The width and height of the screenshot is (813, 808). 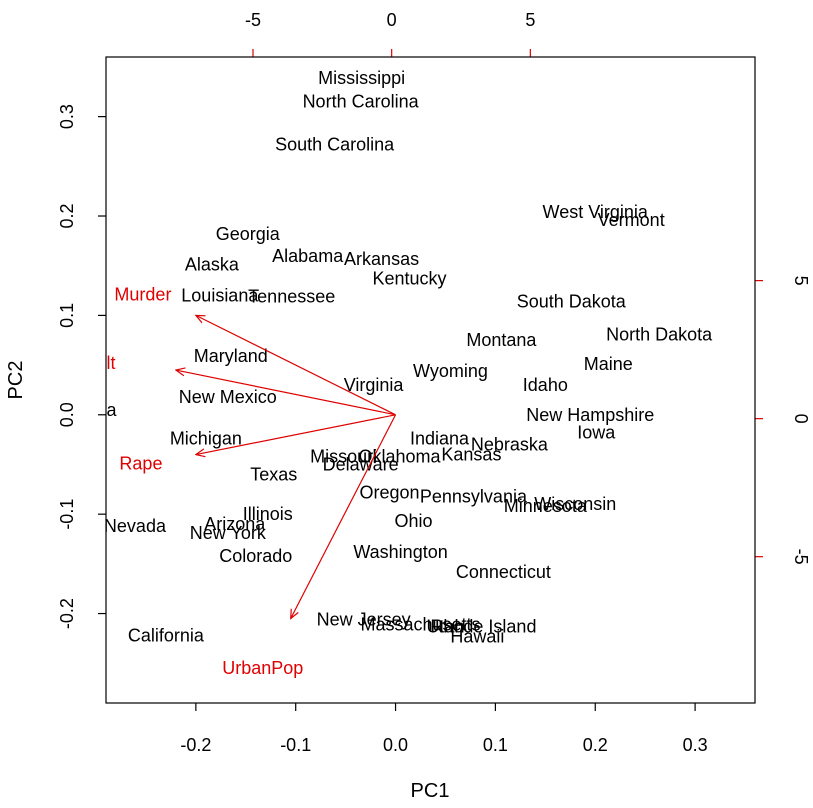 I want to click on point-label: Vermont, so click(x=631, y=220).